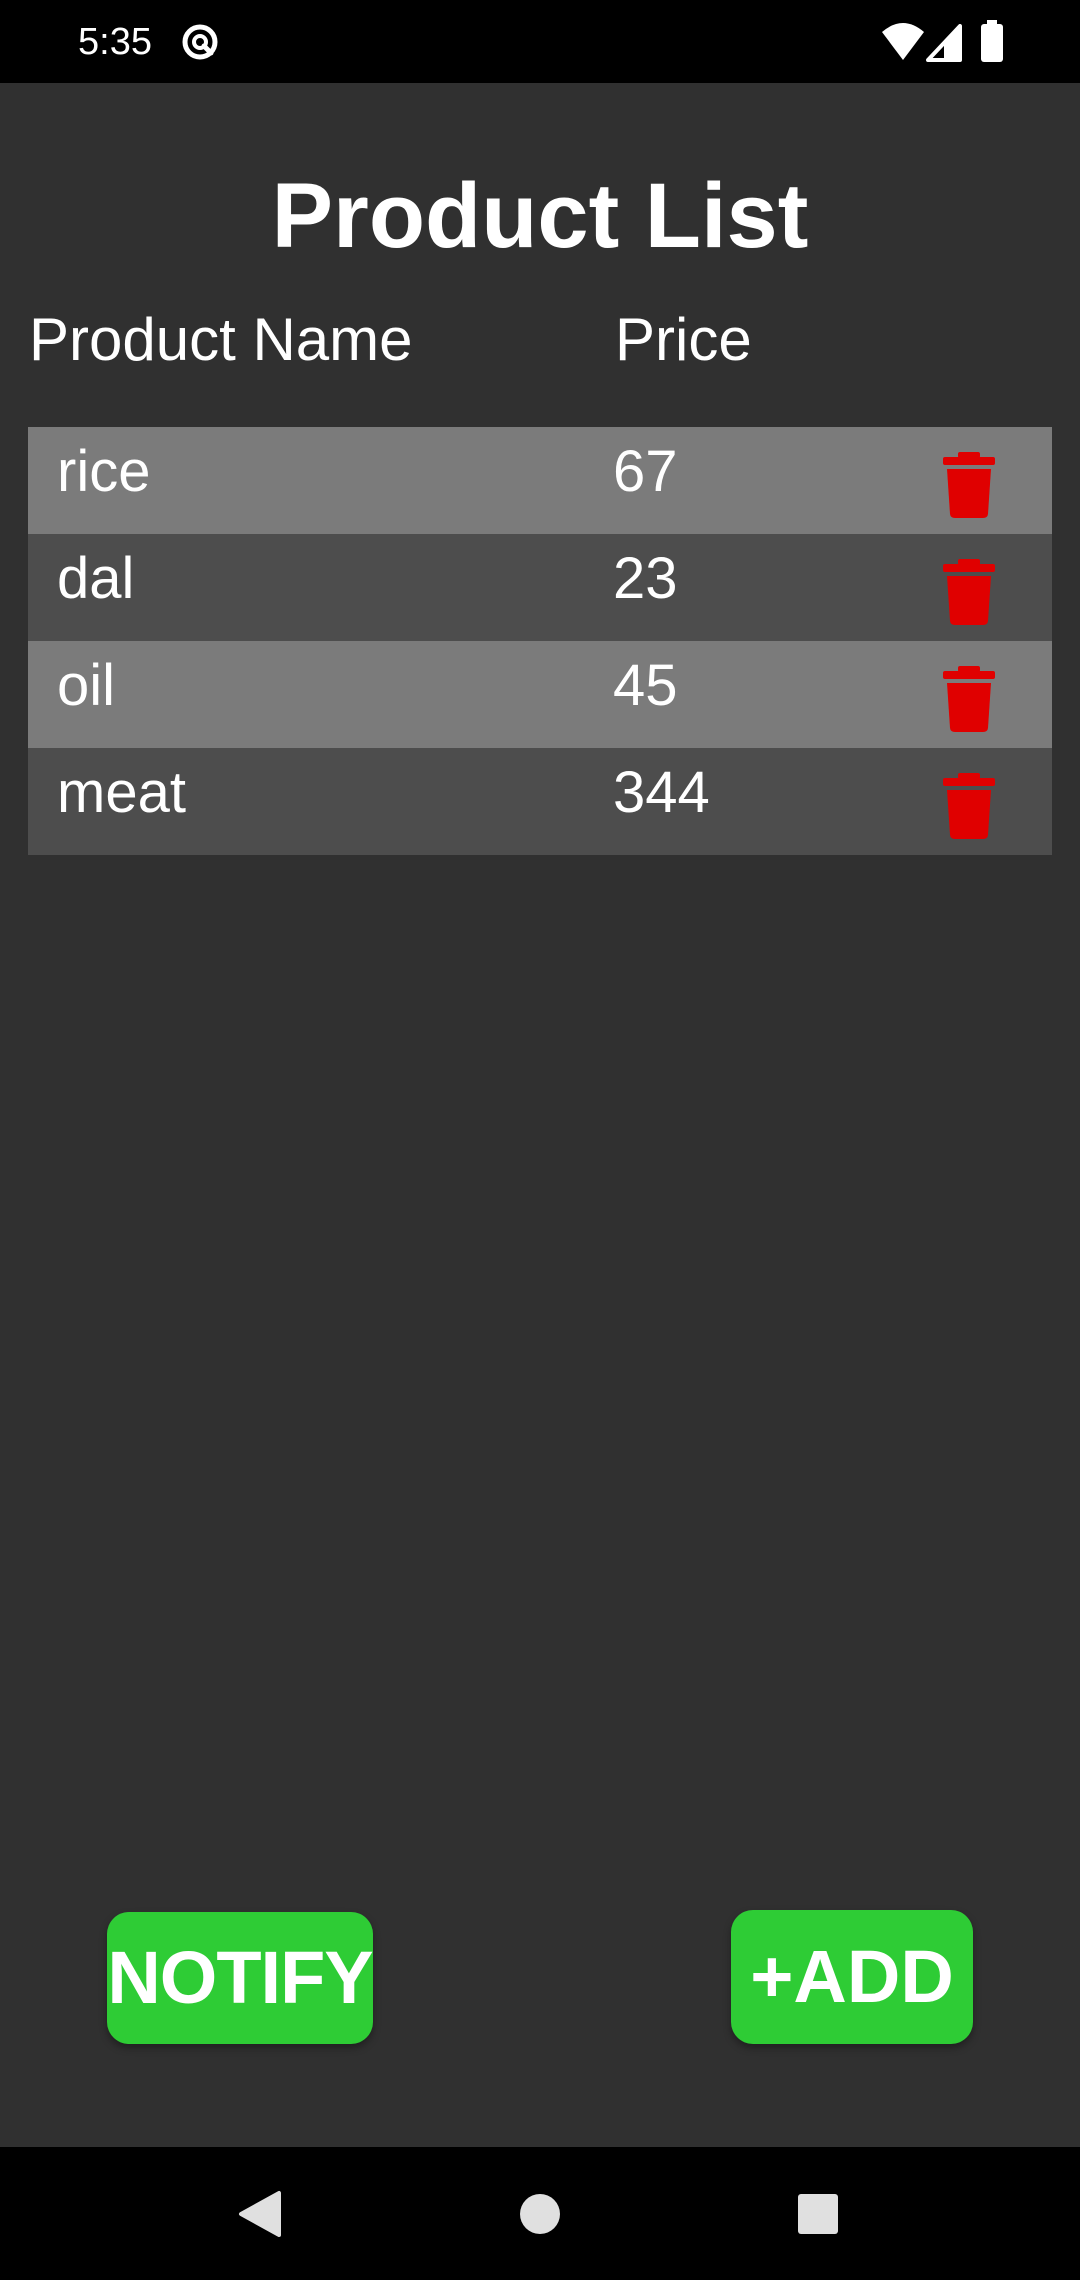 This screenshot has width=1080, height=2280. I want to click on column-header-product-name: Product Name, so click(221, 339).